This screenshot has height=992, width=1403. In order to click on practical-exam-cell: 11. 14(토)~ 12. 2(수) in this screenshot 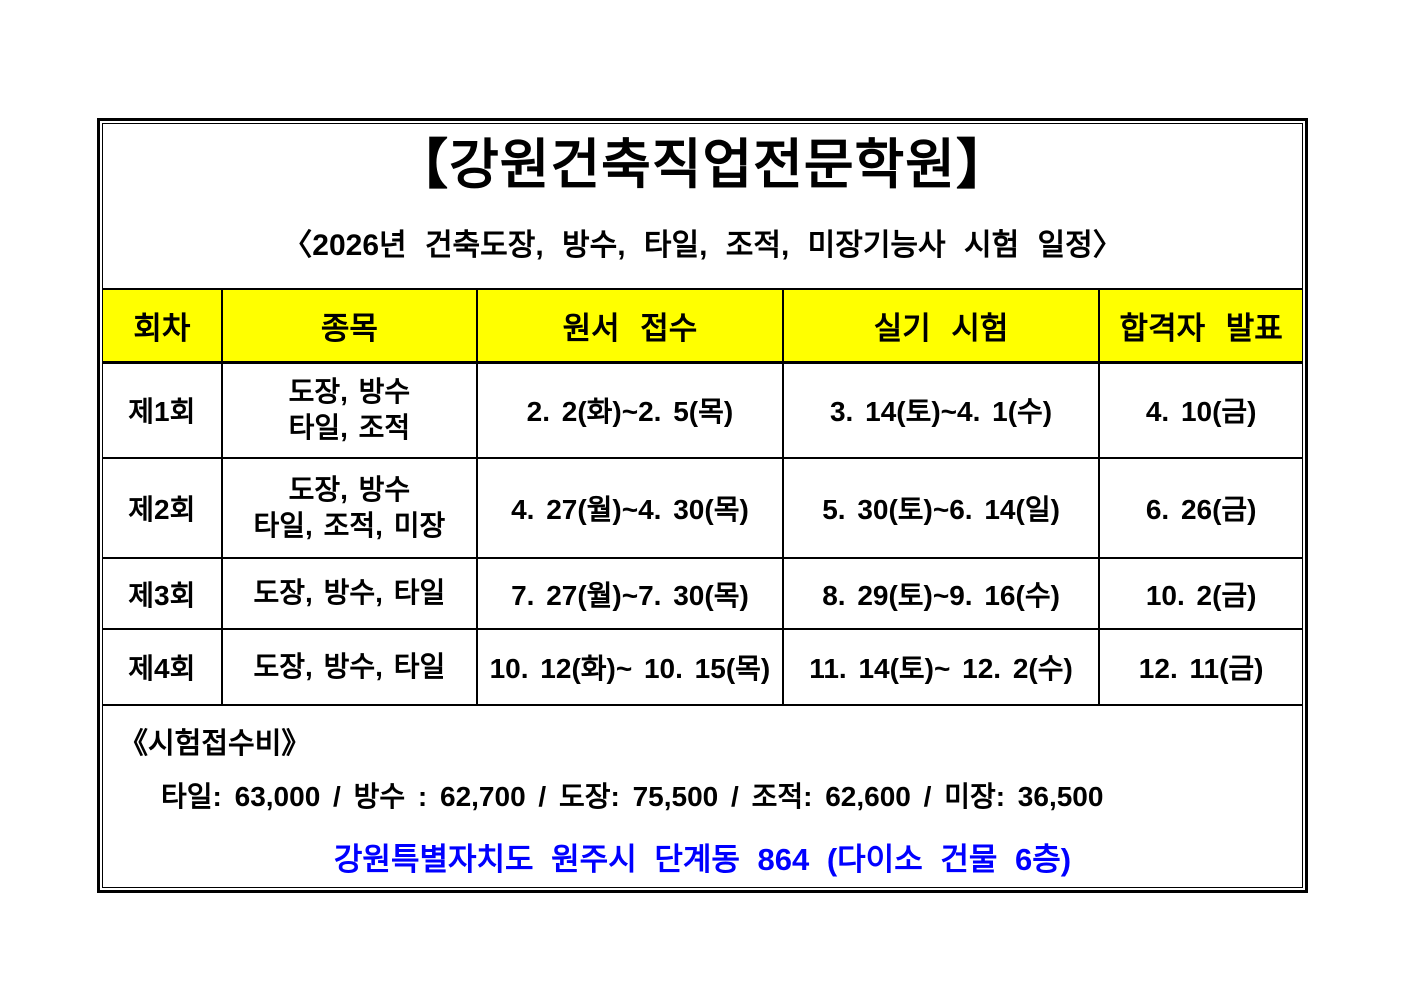, I will do `click(941, 666)`.